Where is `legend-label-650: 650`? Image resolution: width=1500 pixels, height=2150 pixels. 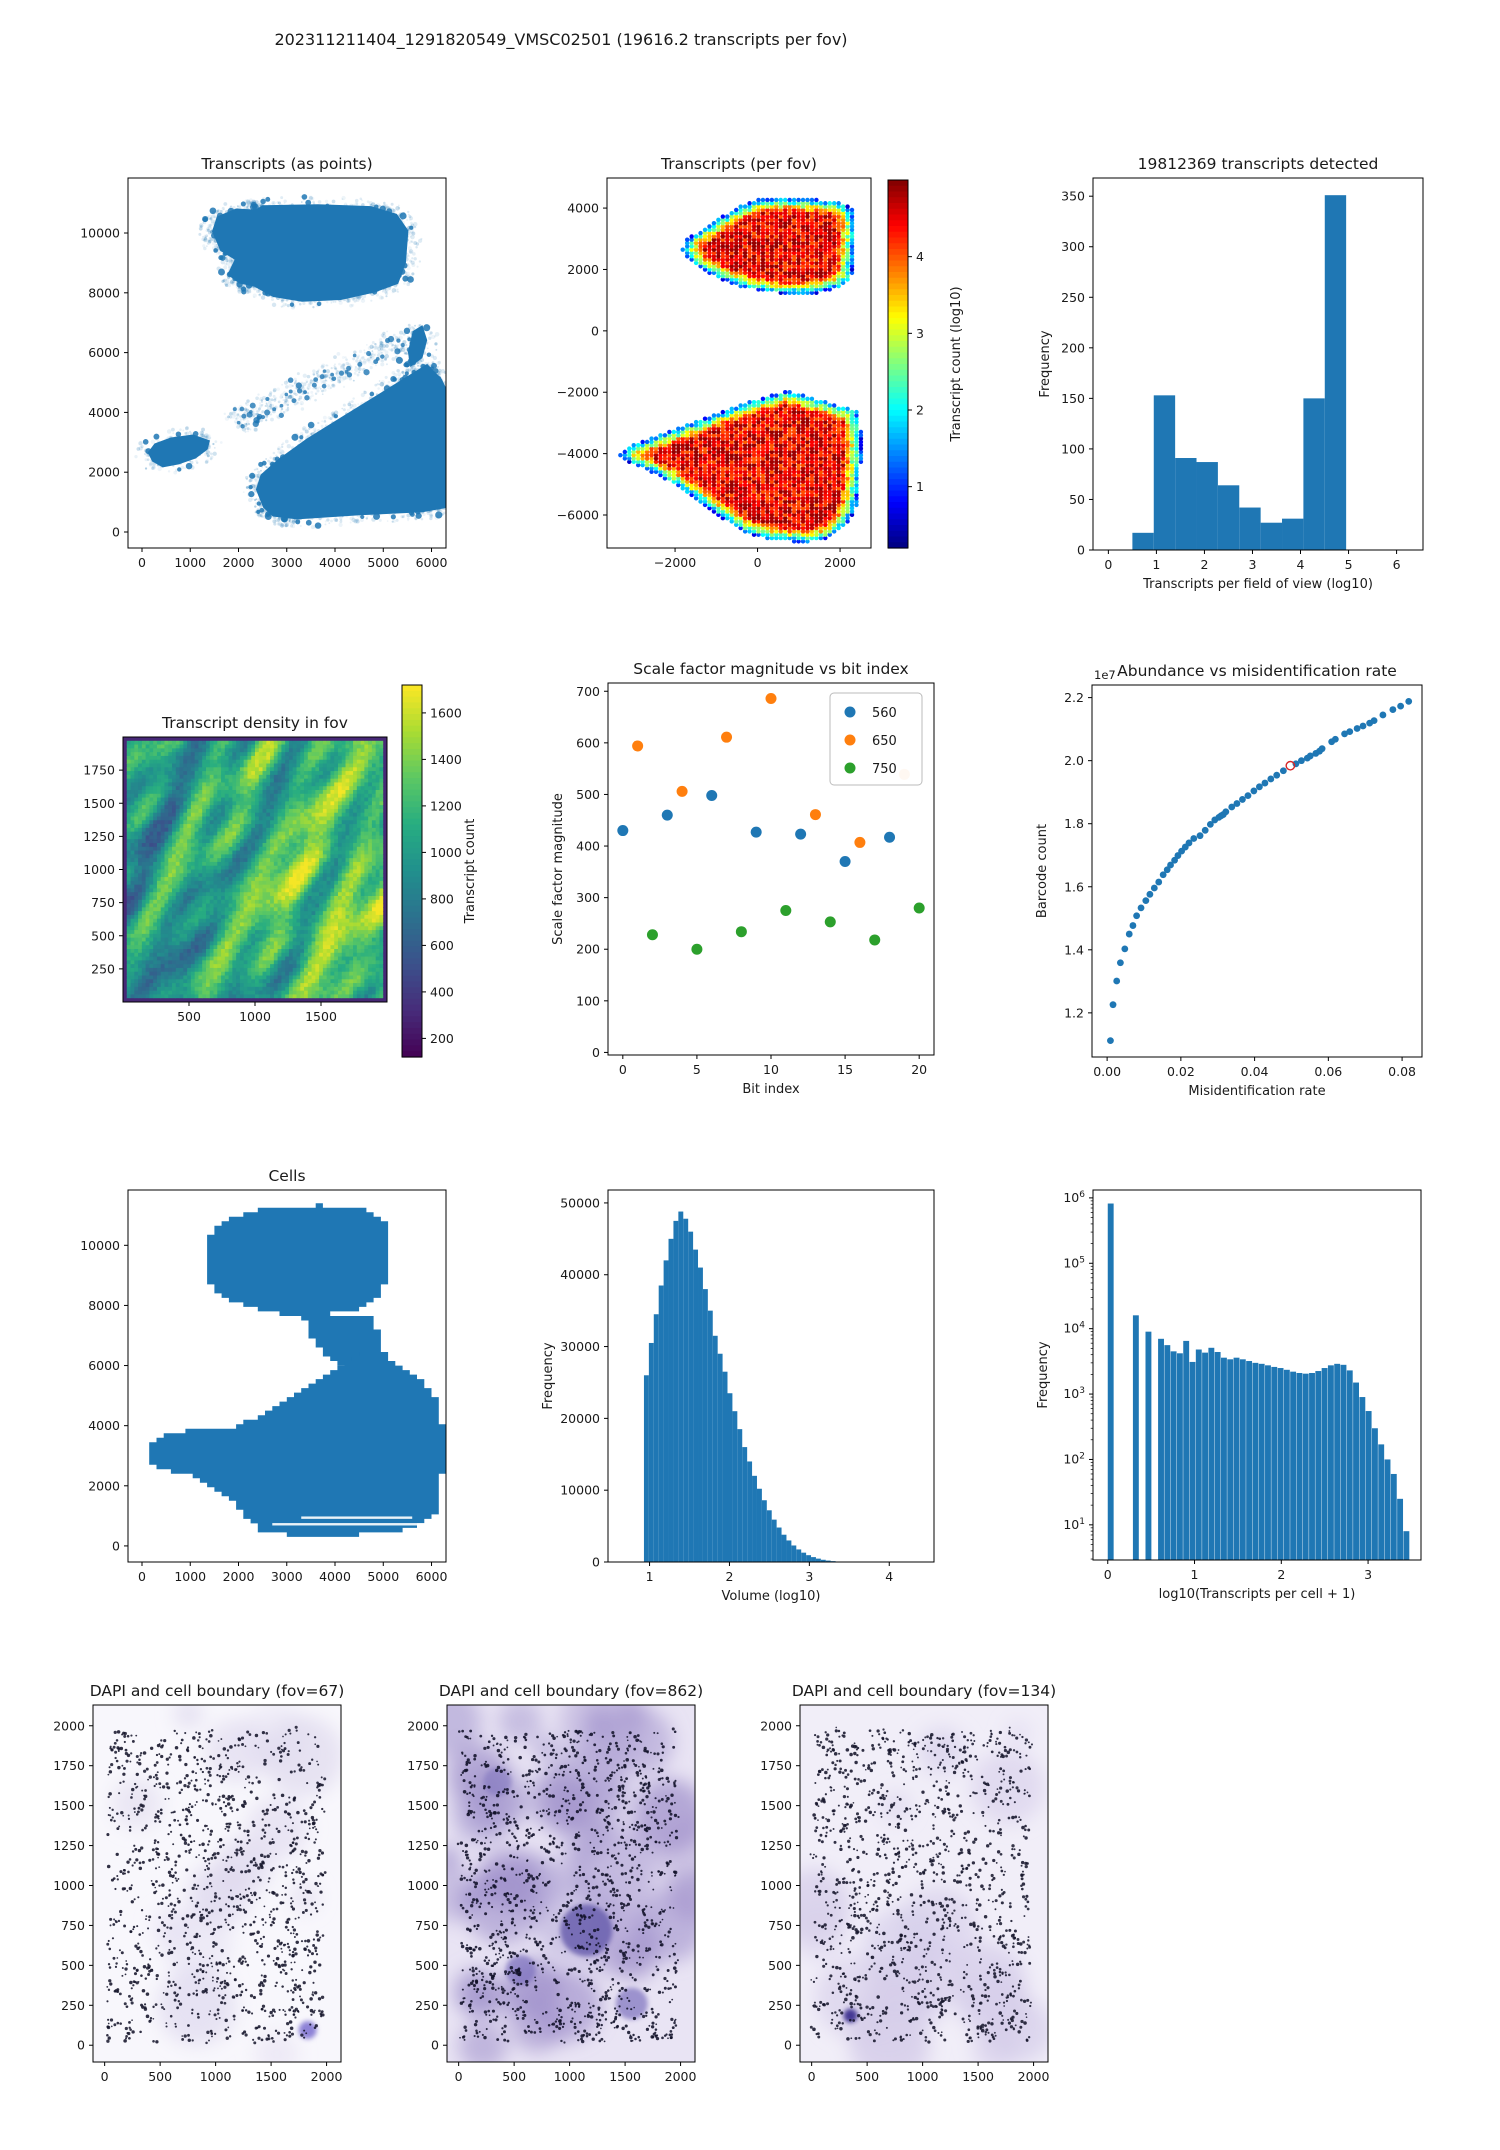 legend-label-650: 650 is located at coordinates (884, 741).